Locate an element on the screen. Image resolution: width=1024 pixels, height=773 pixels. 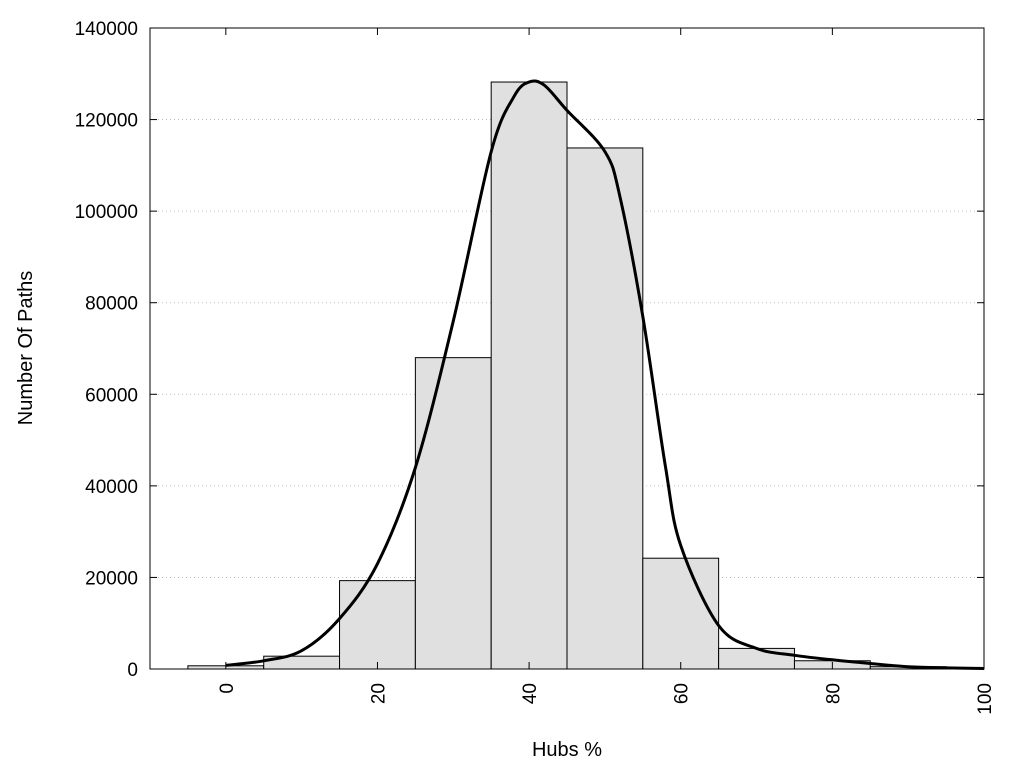
y-tick-label: 140000 is located at coordinates (106, 29).